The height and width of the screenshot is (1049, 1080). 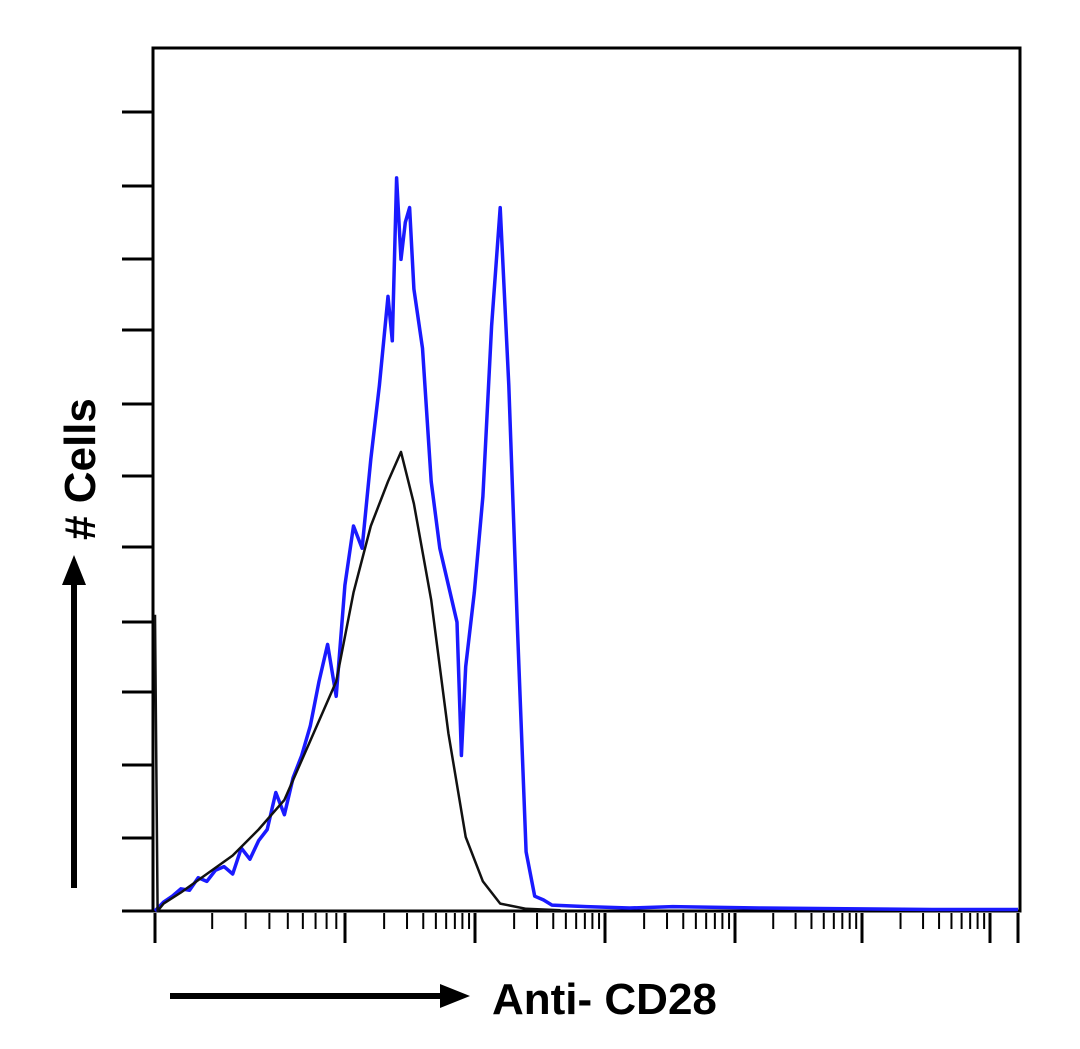 I want to click on y-axis-label-group: # Cells, so click(x=80, y=643).